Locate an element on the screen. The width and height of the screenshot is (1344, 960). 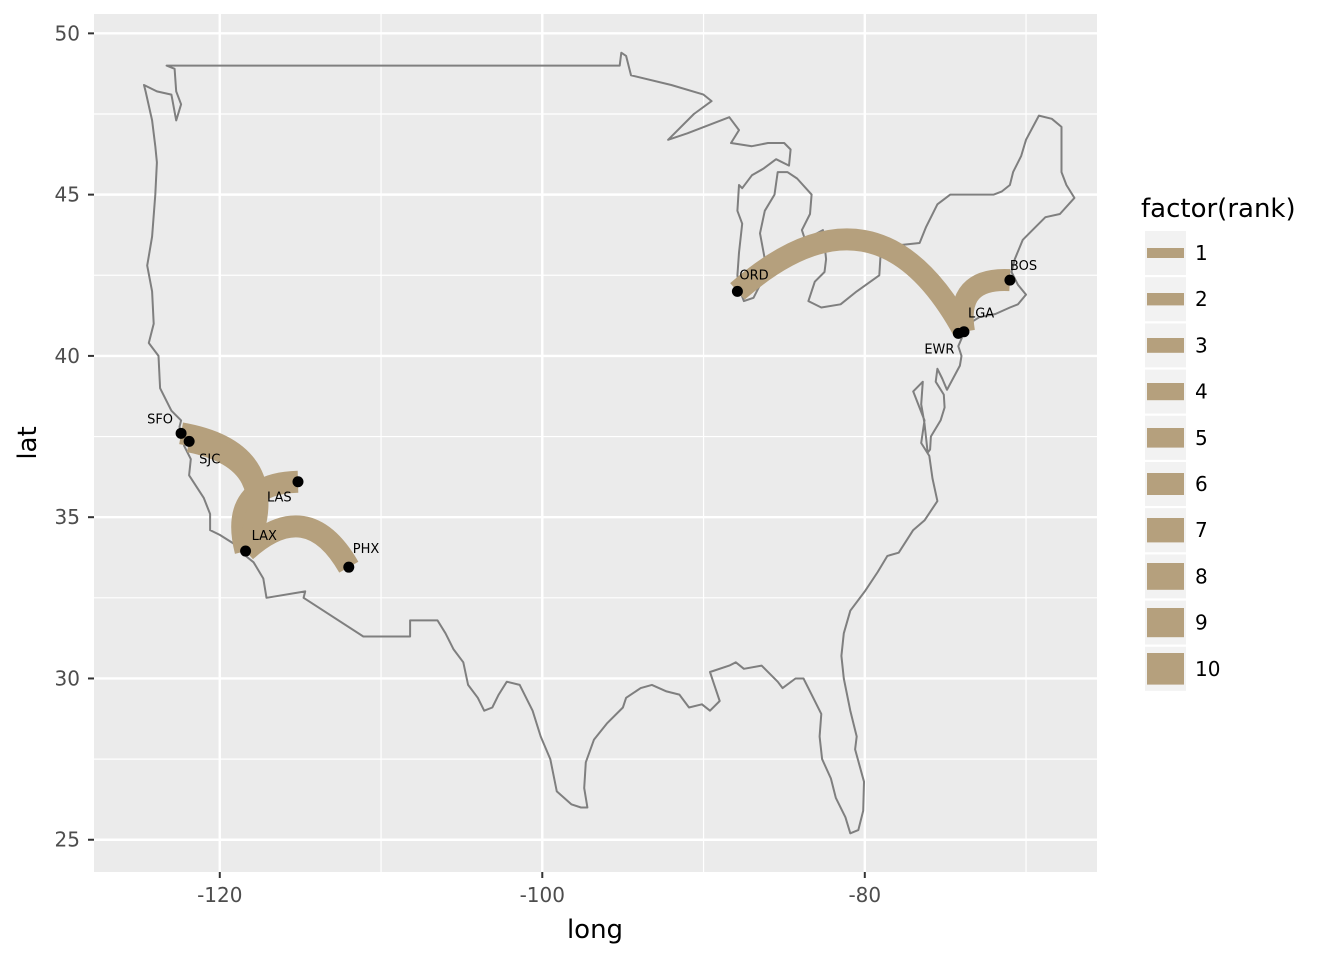
legend-key-9: 9 is located at coordinates (1176, 622).